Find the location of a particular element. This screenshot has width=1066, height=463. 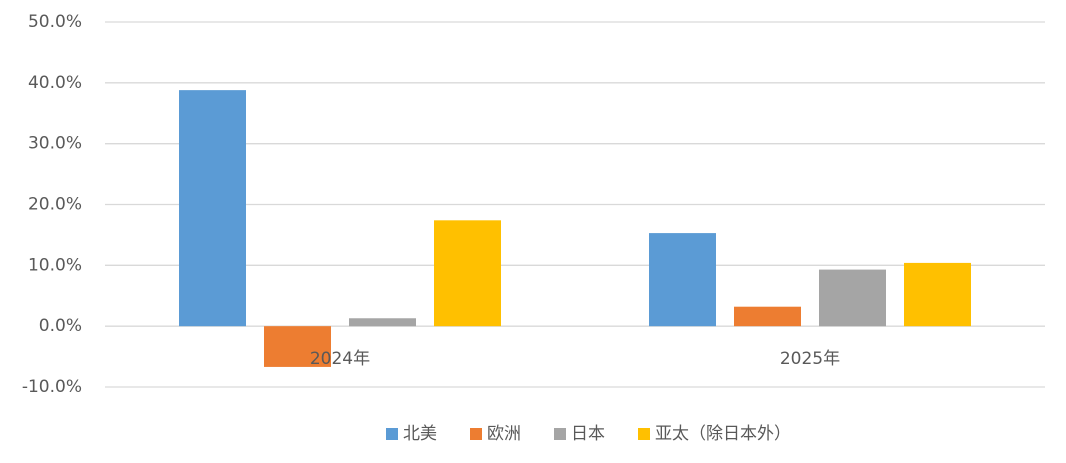

y-tick-label: 0.0% is located at coordinates (60, 326).